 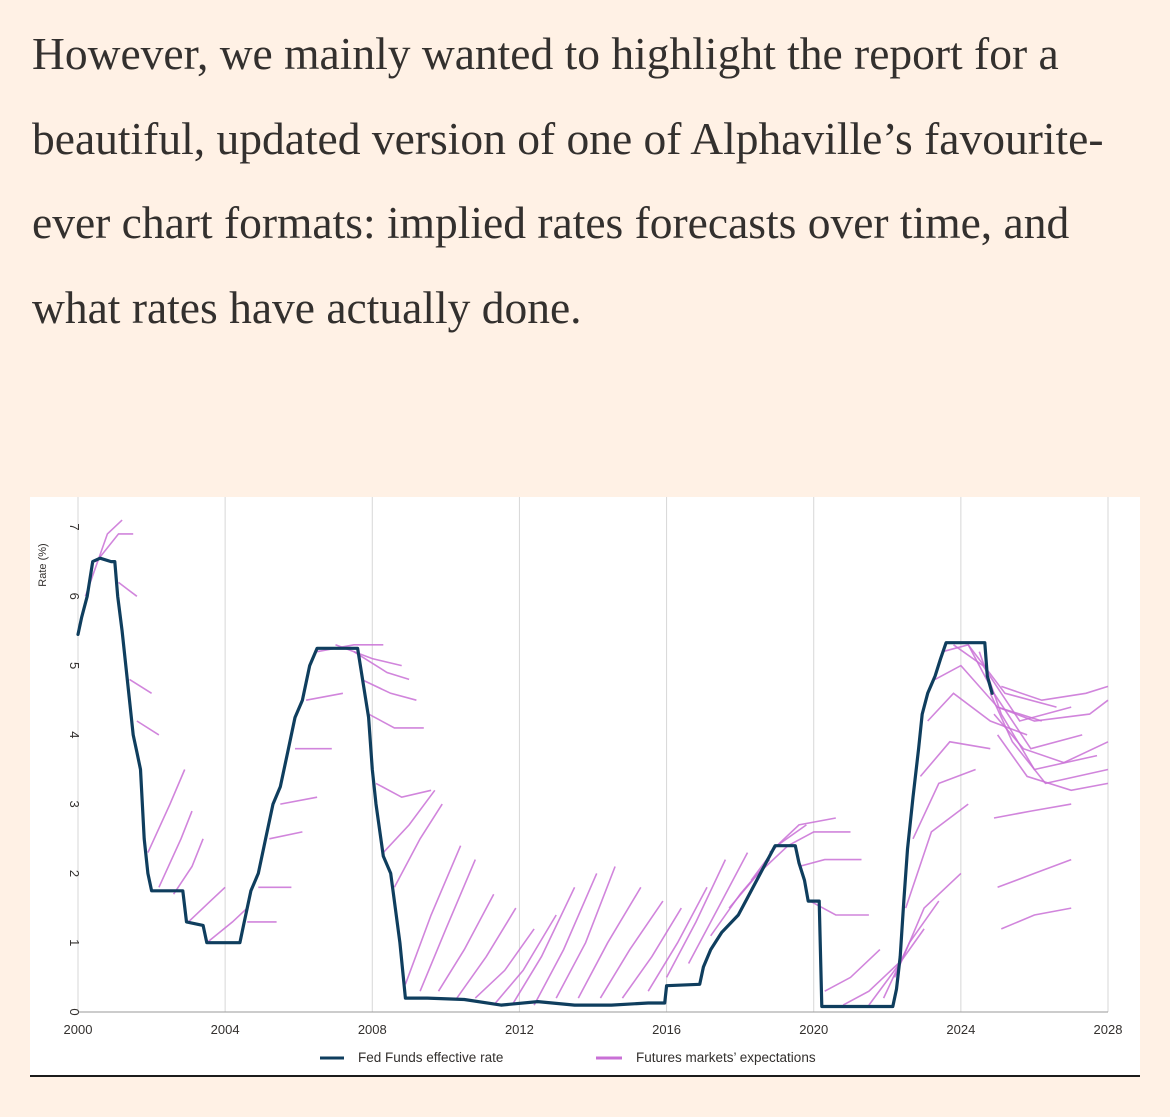 What do you see at coordinates (74, 1011) in the screenshot?
I see `y-tick-label: 0` at bounding box center [74, 1011].